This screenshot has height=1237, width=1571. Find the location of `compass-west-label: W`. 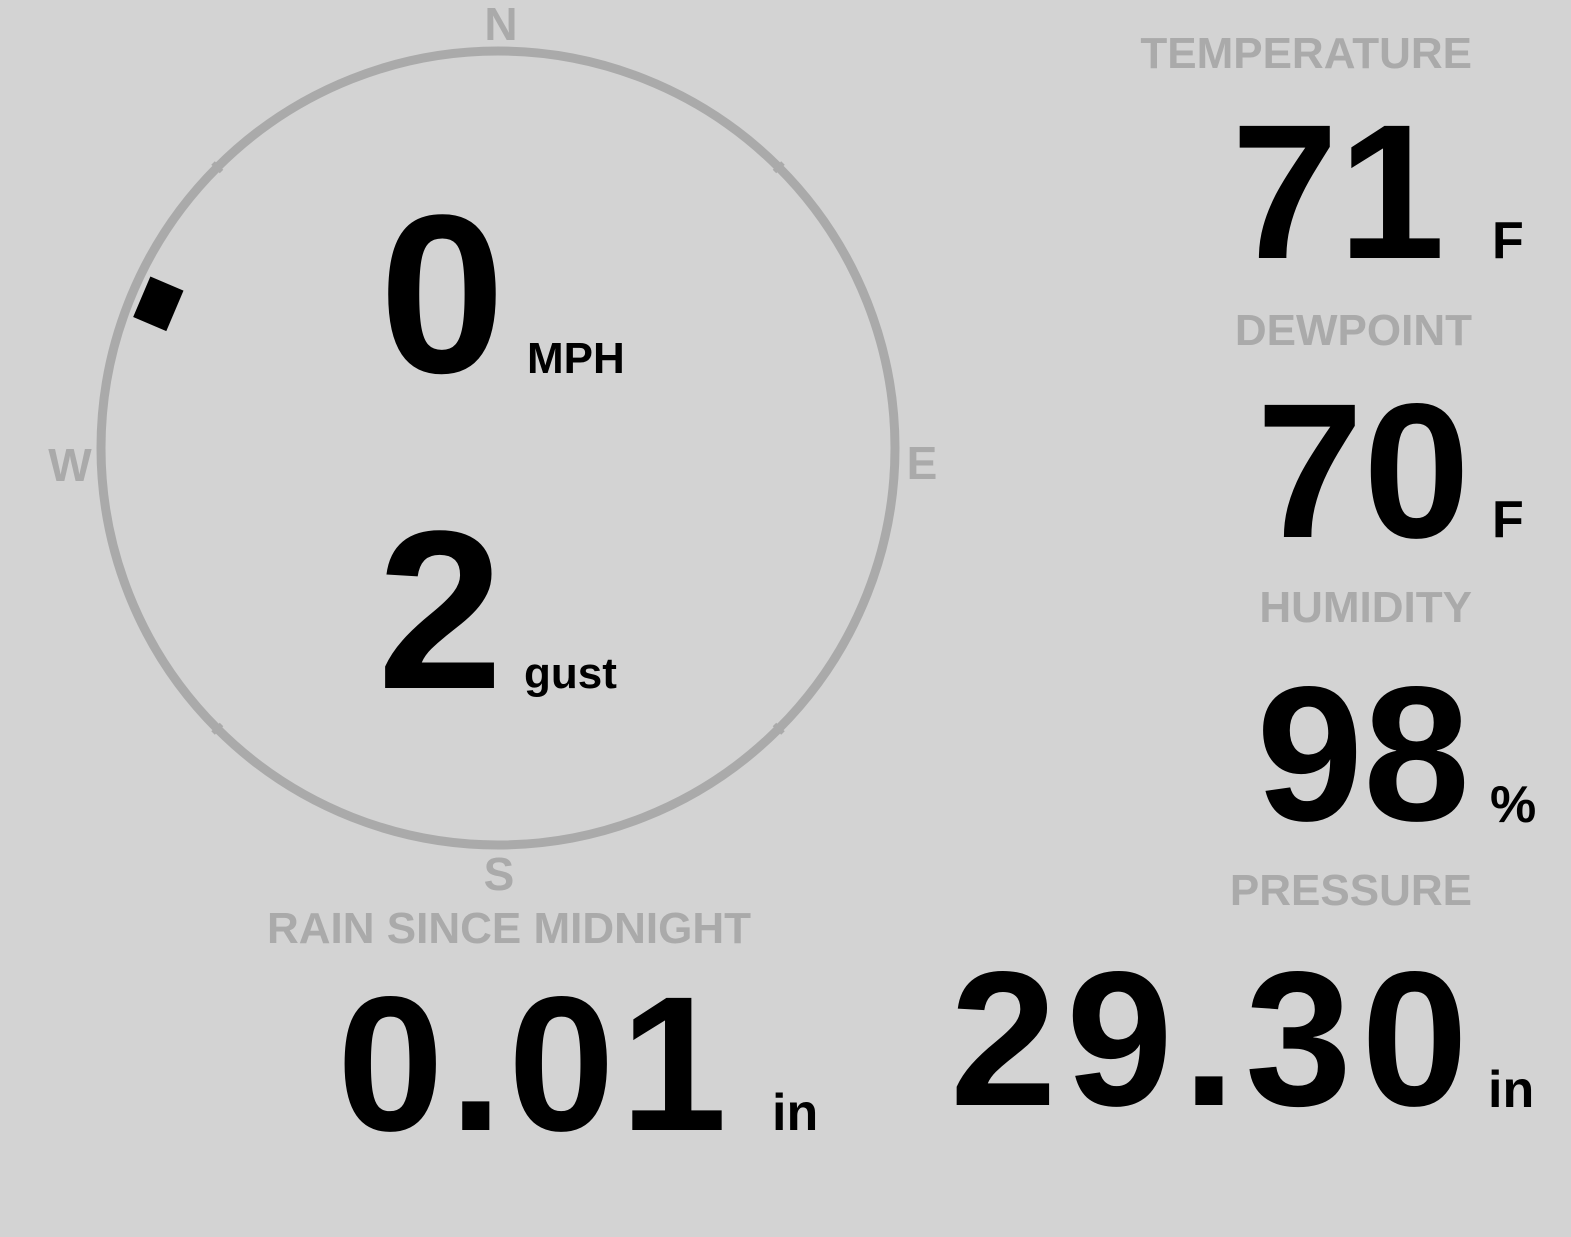

compass-west-label: W is located at coordinates (70, 465).